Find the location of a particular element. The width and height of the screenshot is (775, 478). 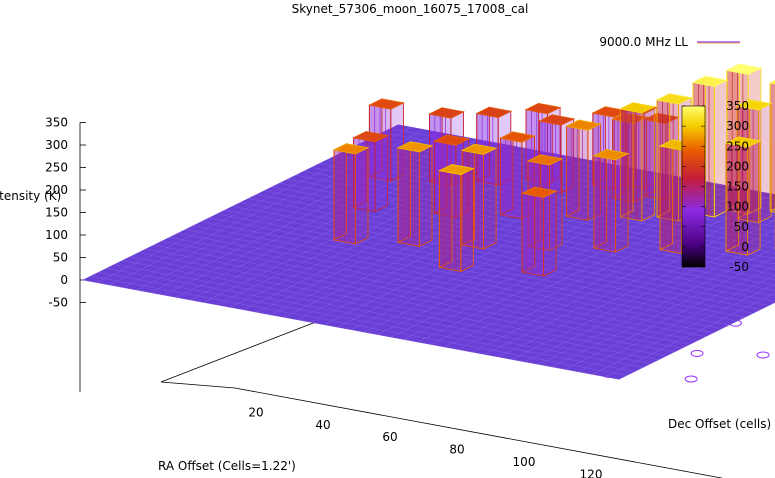

colorbar-ticks: 350 300 250 200 150 100 50 0 -50 is located at coordinates (715, 186).